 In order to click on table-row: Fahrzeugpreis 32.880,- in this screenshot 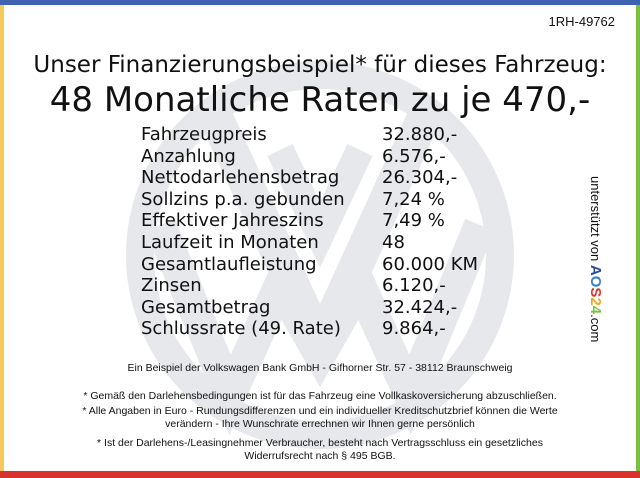, I will do `click(321, 135)`.